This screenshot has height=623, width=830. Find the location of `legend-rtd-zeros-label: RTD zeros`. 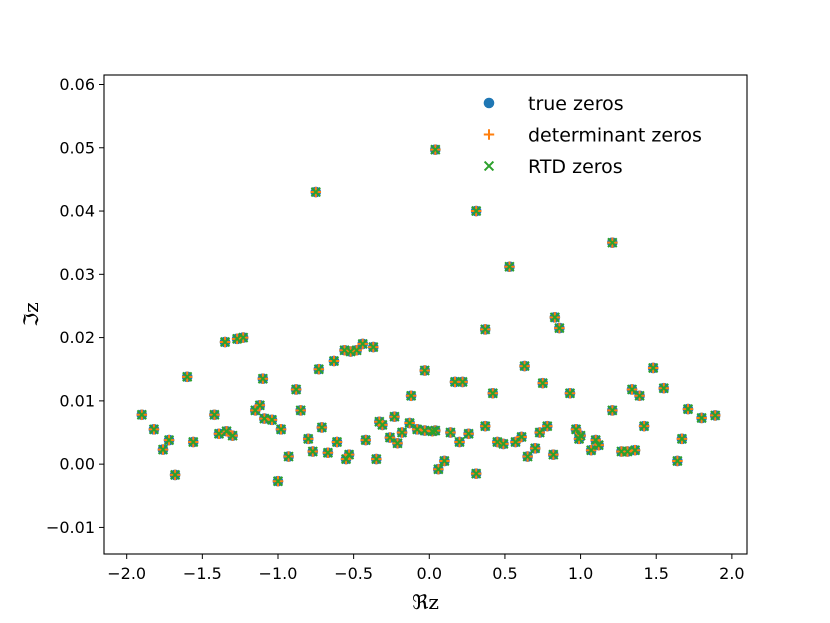

legend-rtd-zeros-label: RTD zeros is located at coordinates (575, 167).